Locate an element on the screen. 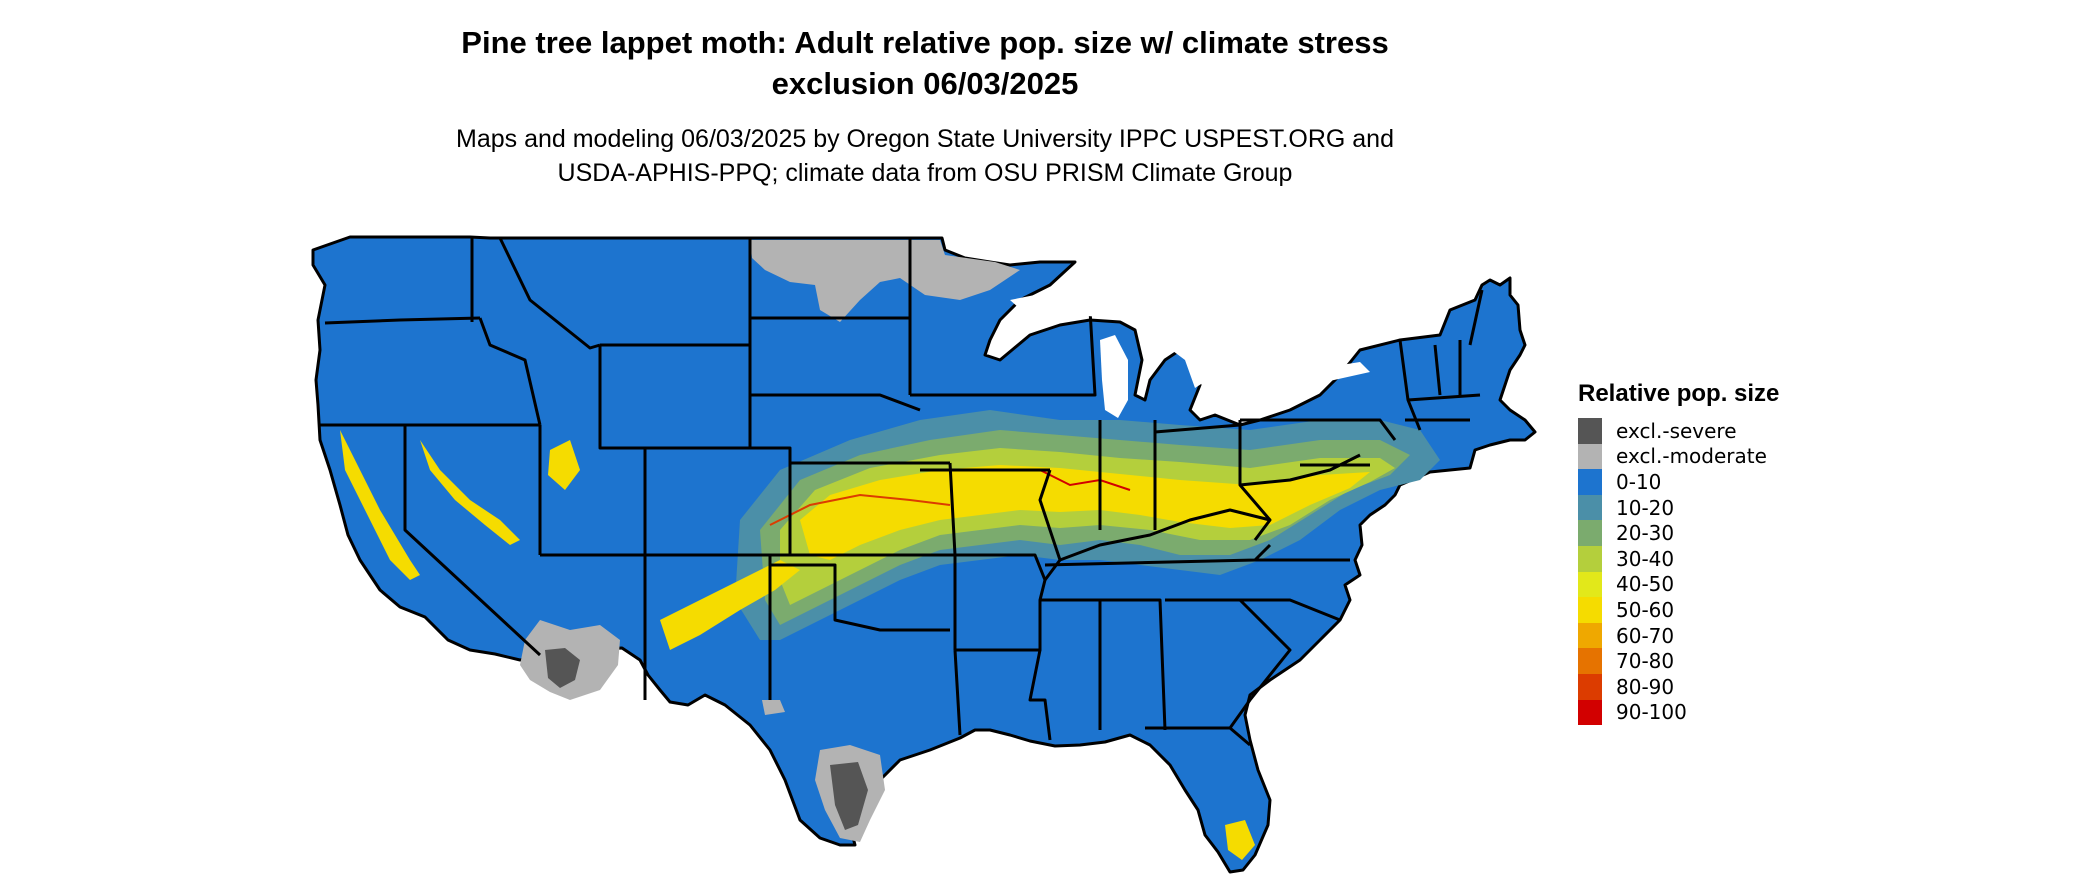  border-nc-sc is located at coordinates (1275, 610).